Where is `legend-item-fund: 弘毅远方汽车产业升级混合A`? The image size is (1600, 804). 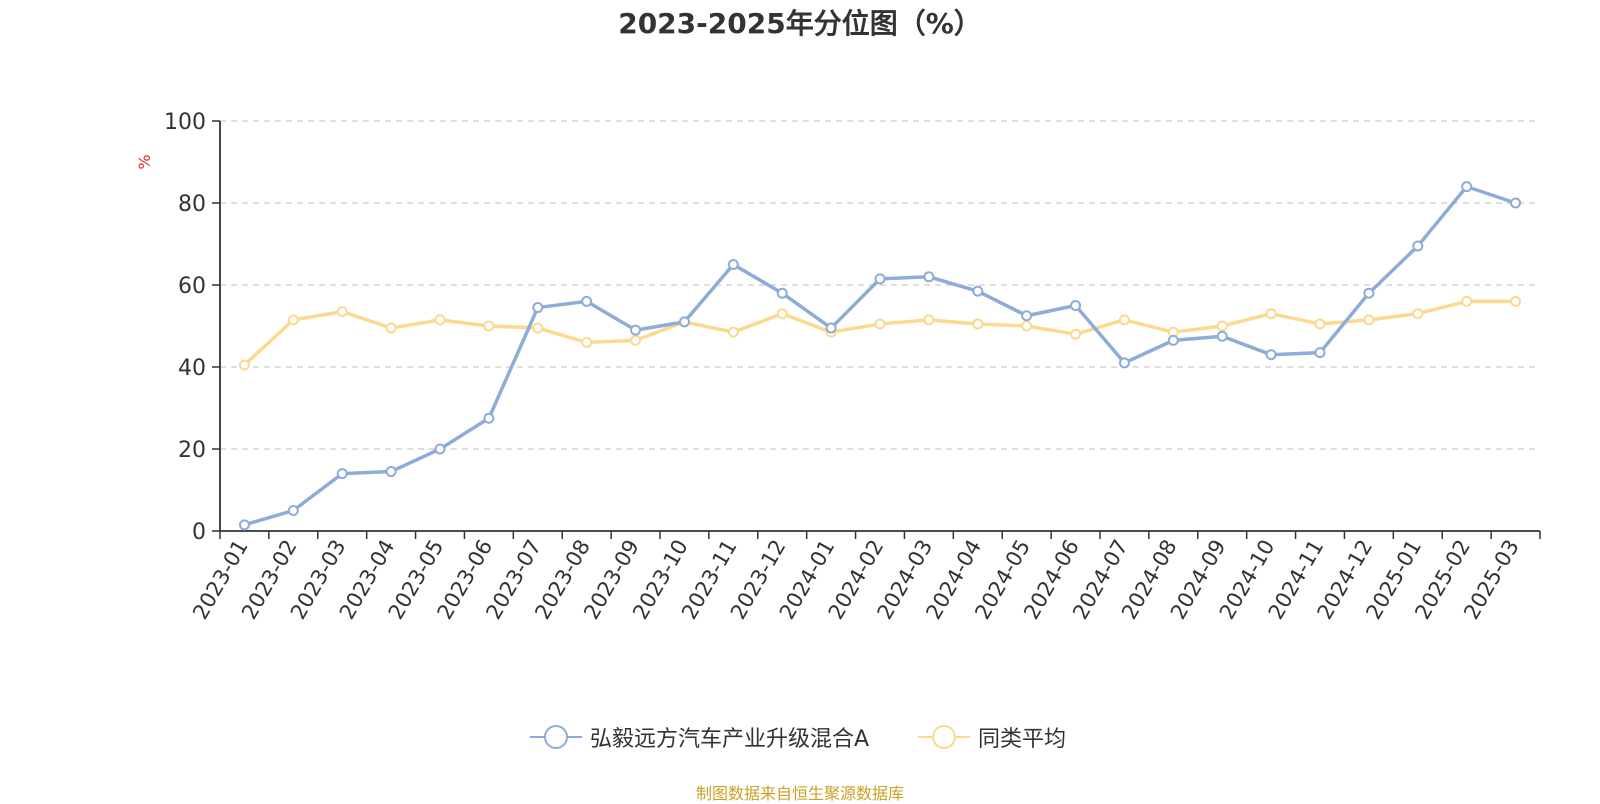
legend-item-fund: 弘毅远方汽车产业升级混合A is located at coordinates (699, 737).